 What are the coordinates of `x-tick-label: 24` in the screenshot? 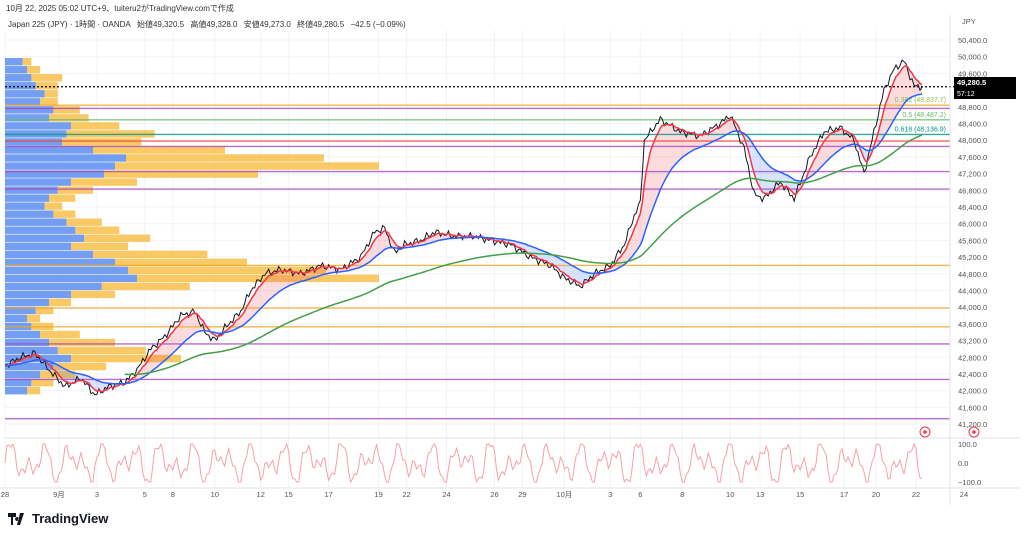 It's located at (446, 494).